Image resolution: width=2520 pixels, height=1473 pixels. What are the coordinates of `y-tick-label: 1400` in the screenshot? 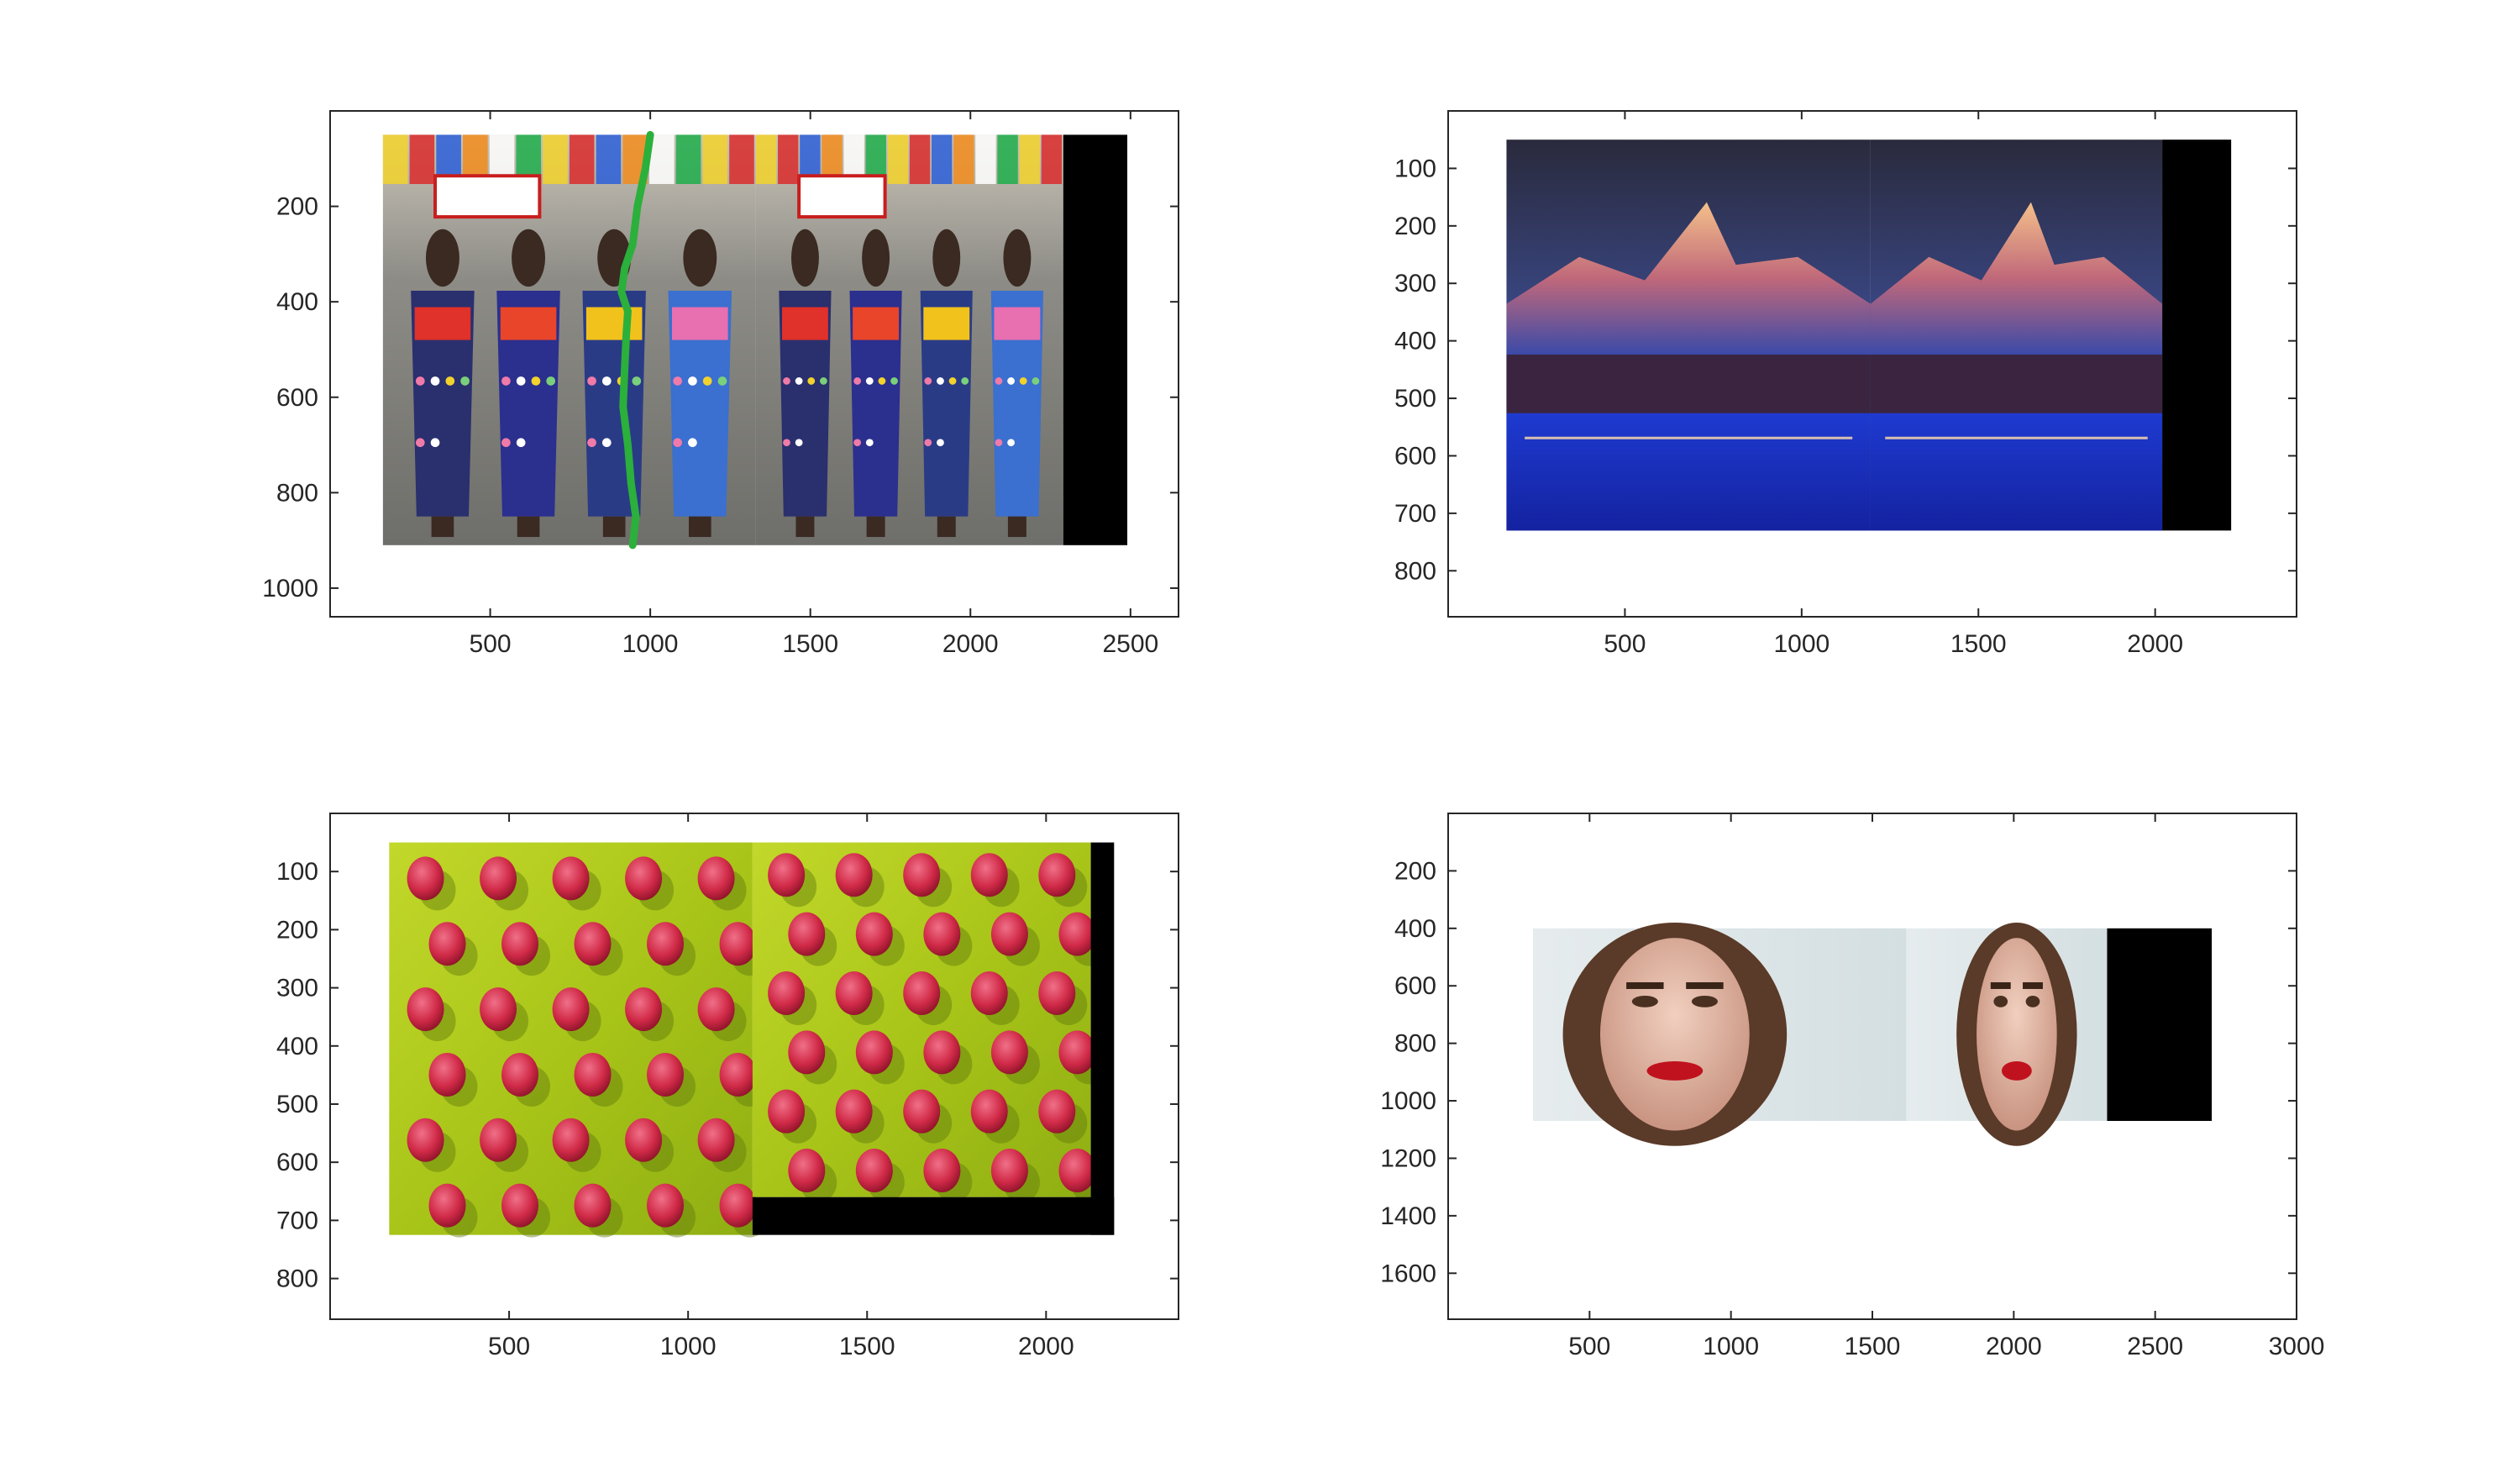 It's located at (1408, 1216).